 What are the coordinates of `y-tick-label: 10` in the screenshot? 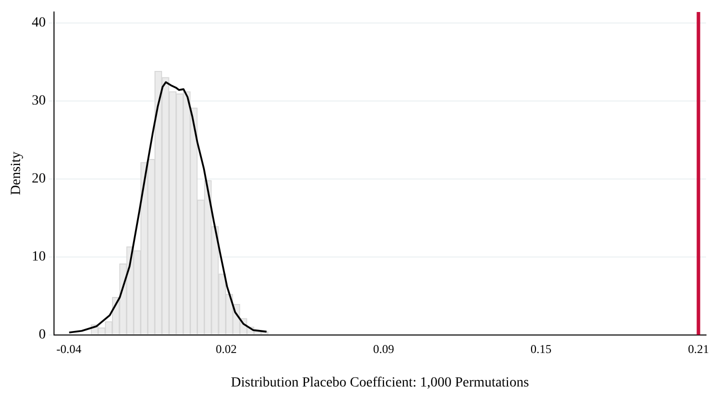 It's located at (39, 257).